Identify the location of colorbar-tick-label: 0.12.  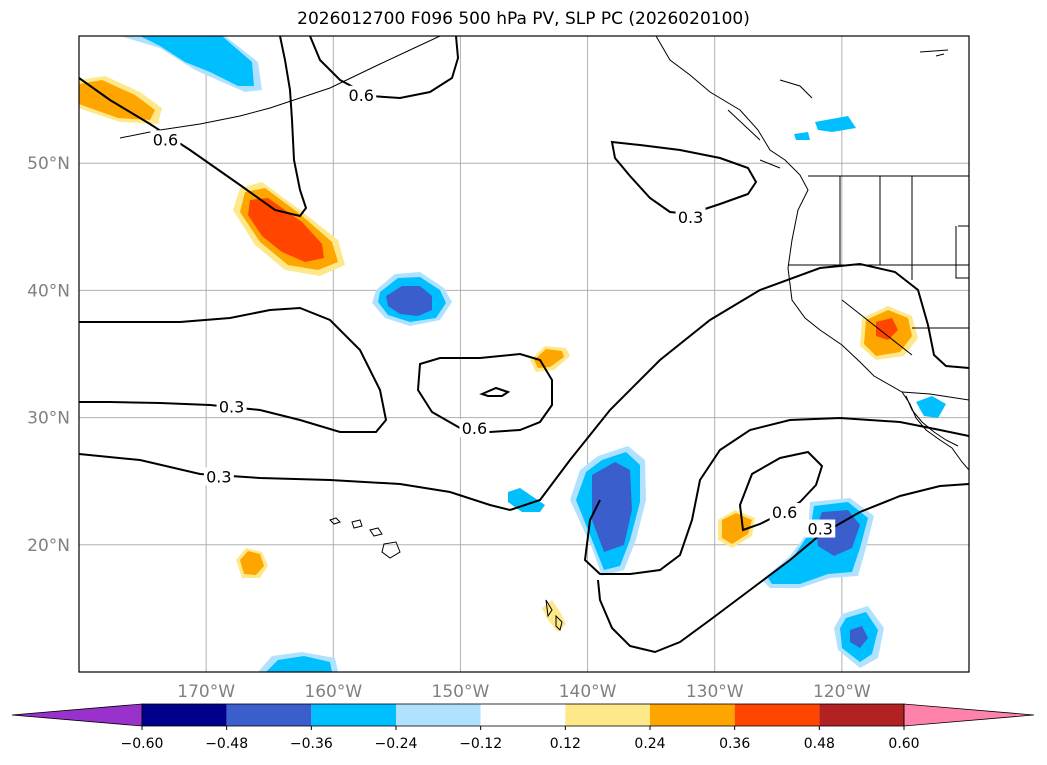
(565, 744).